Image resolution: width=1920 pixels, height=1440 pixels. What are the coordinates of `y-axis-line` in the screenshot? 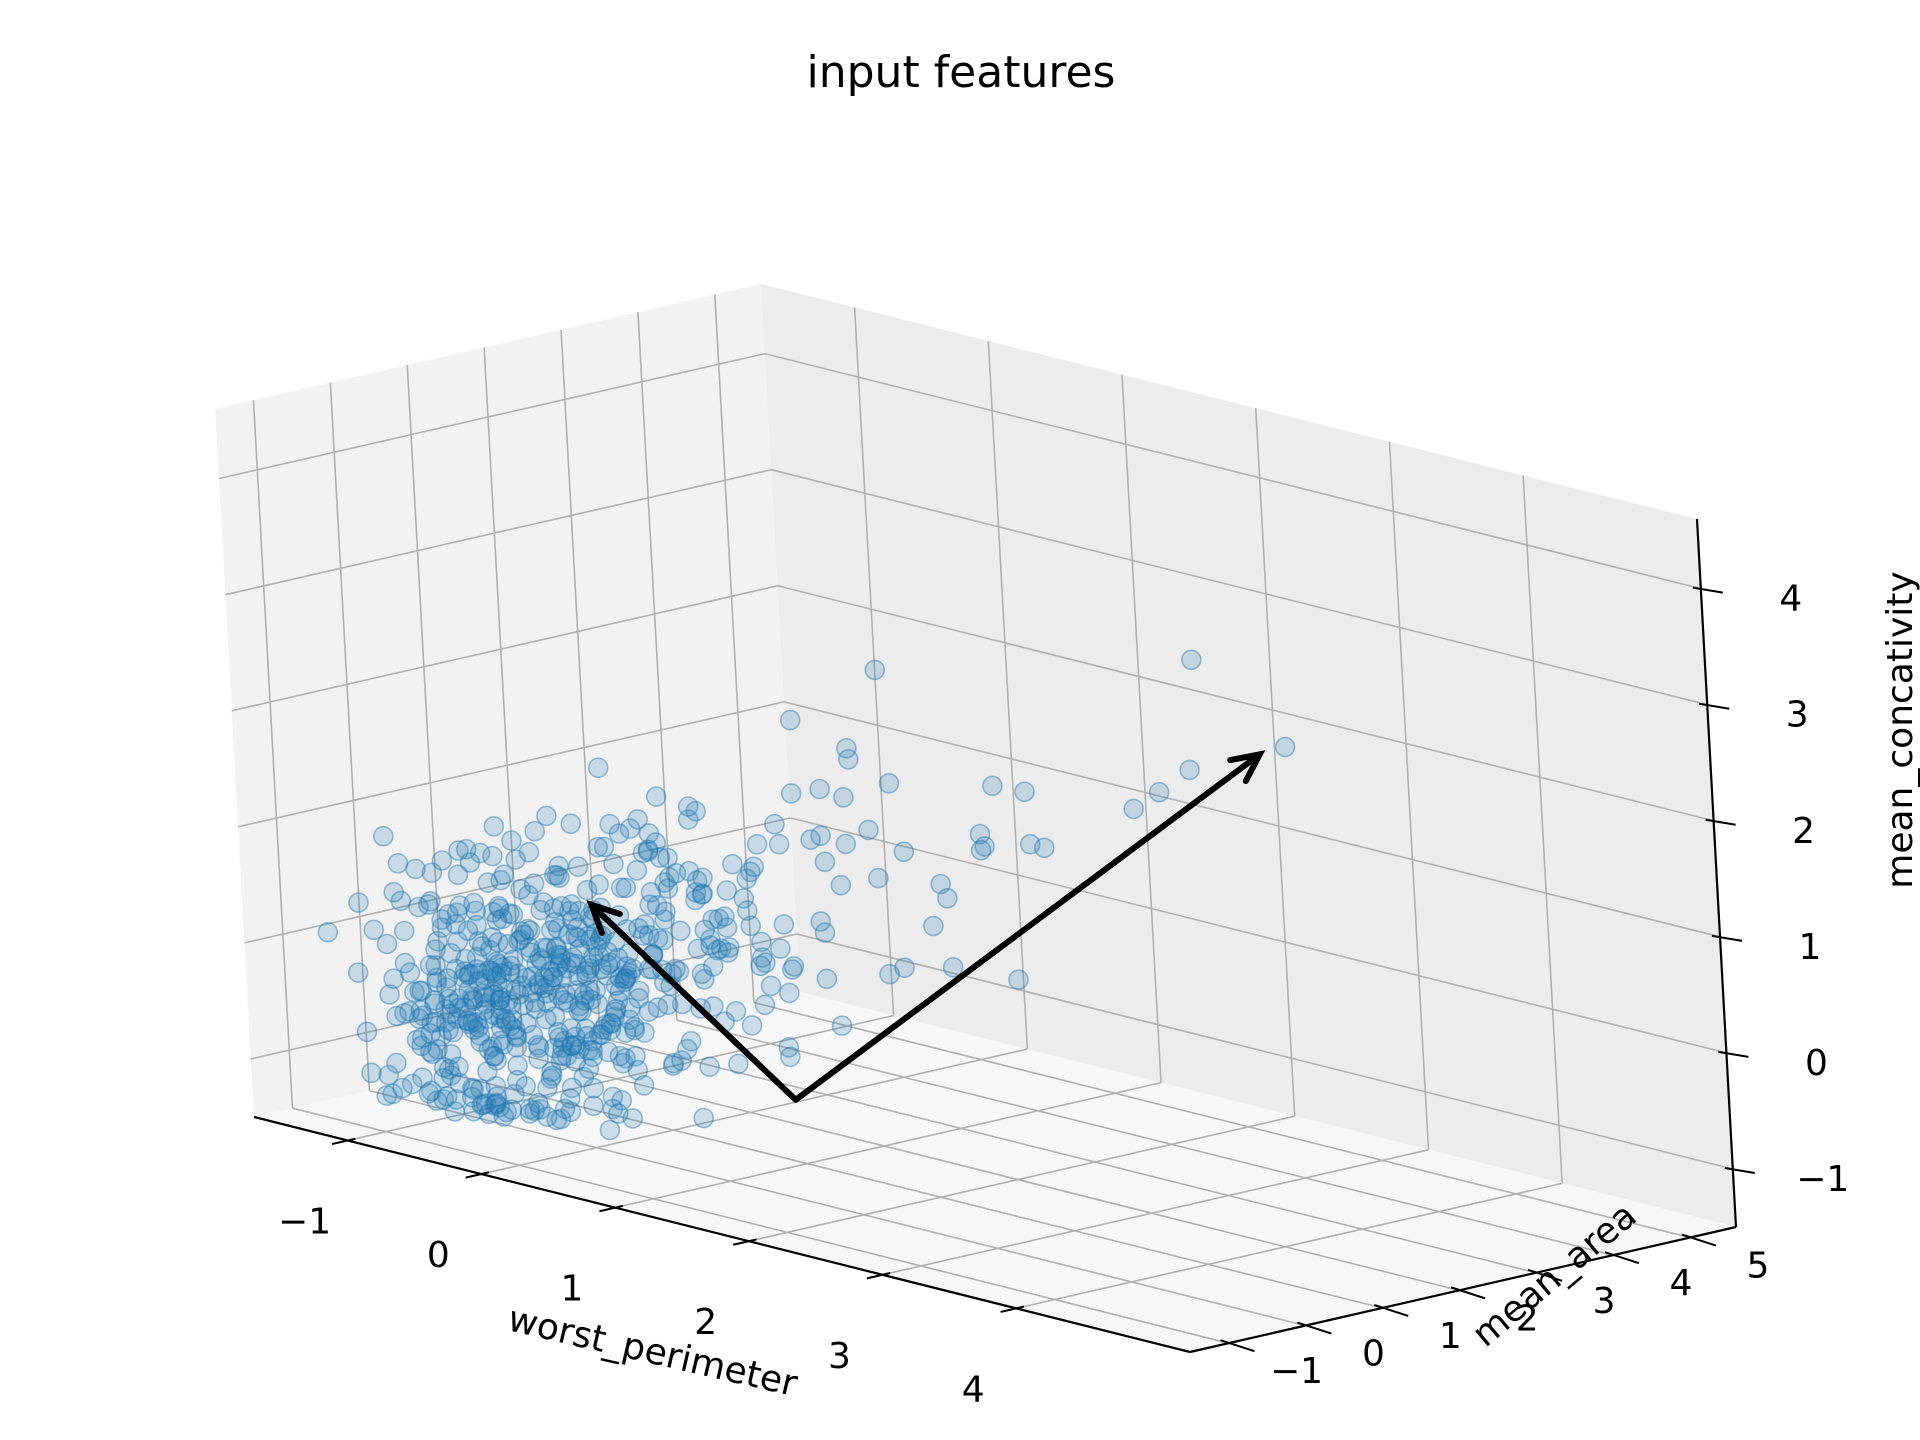 It's located at (1463, 1289).